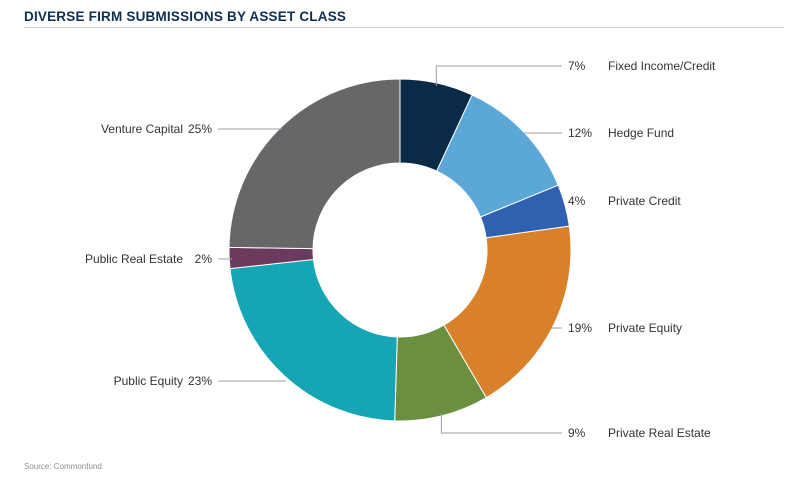  Describe the element at coordinates (644, 201) in the screenshot. I see `name-label-private-credit: Private Credit` at that location.